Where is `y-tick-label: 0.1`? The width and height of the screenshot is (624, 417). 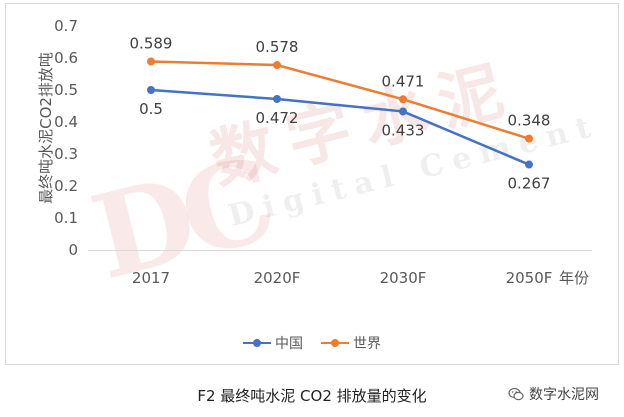 y-tick-label: 0.1 is located at coordinates (66, 218).